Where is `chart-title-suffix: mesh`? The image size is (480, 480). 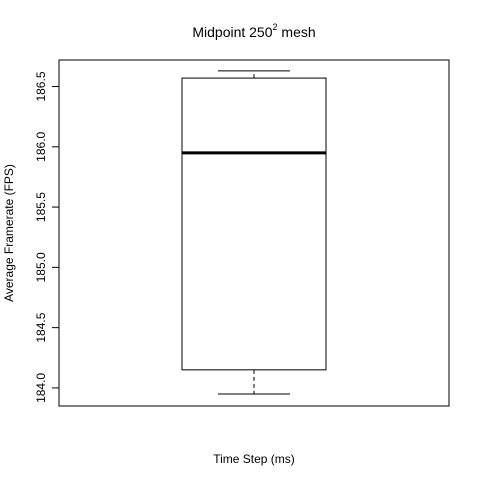
chart-title-suffix: mesh is located at coordinates (297, 32).